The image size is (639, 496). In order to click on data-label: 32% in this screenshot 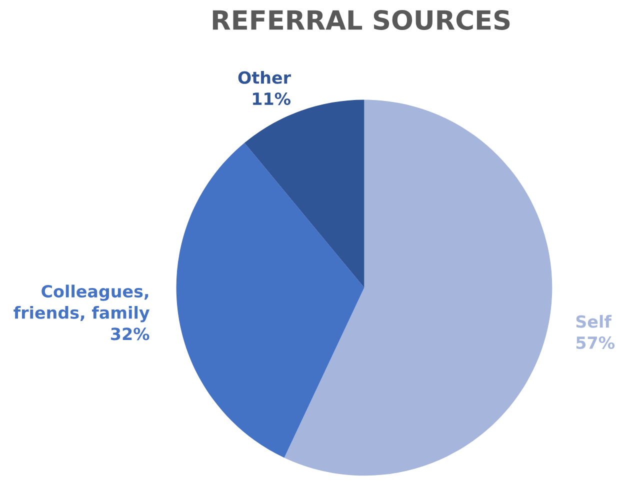, I will do `click(130, 334)`.